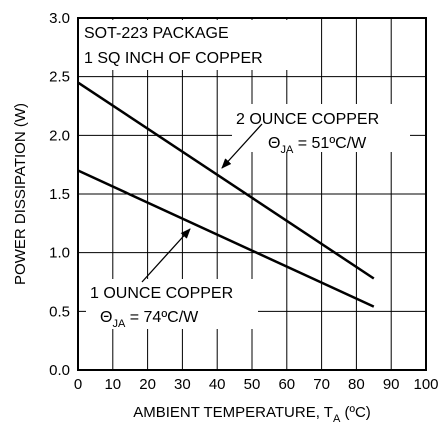  What do you see at coordinates (59, 253) in the screenshot?
I see `y-tick-label: 1.0` at bounding box center [59, 253].